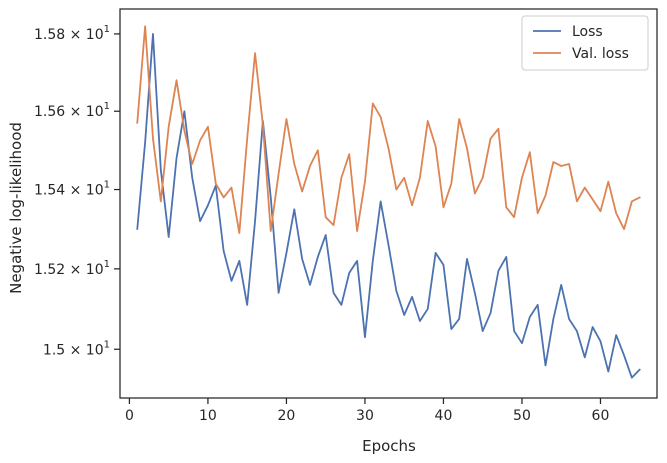  Describe the element at coordinates (601, 416) in the screenshot. I see `x-tick-label: 60` at that location.